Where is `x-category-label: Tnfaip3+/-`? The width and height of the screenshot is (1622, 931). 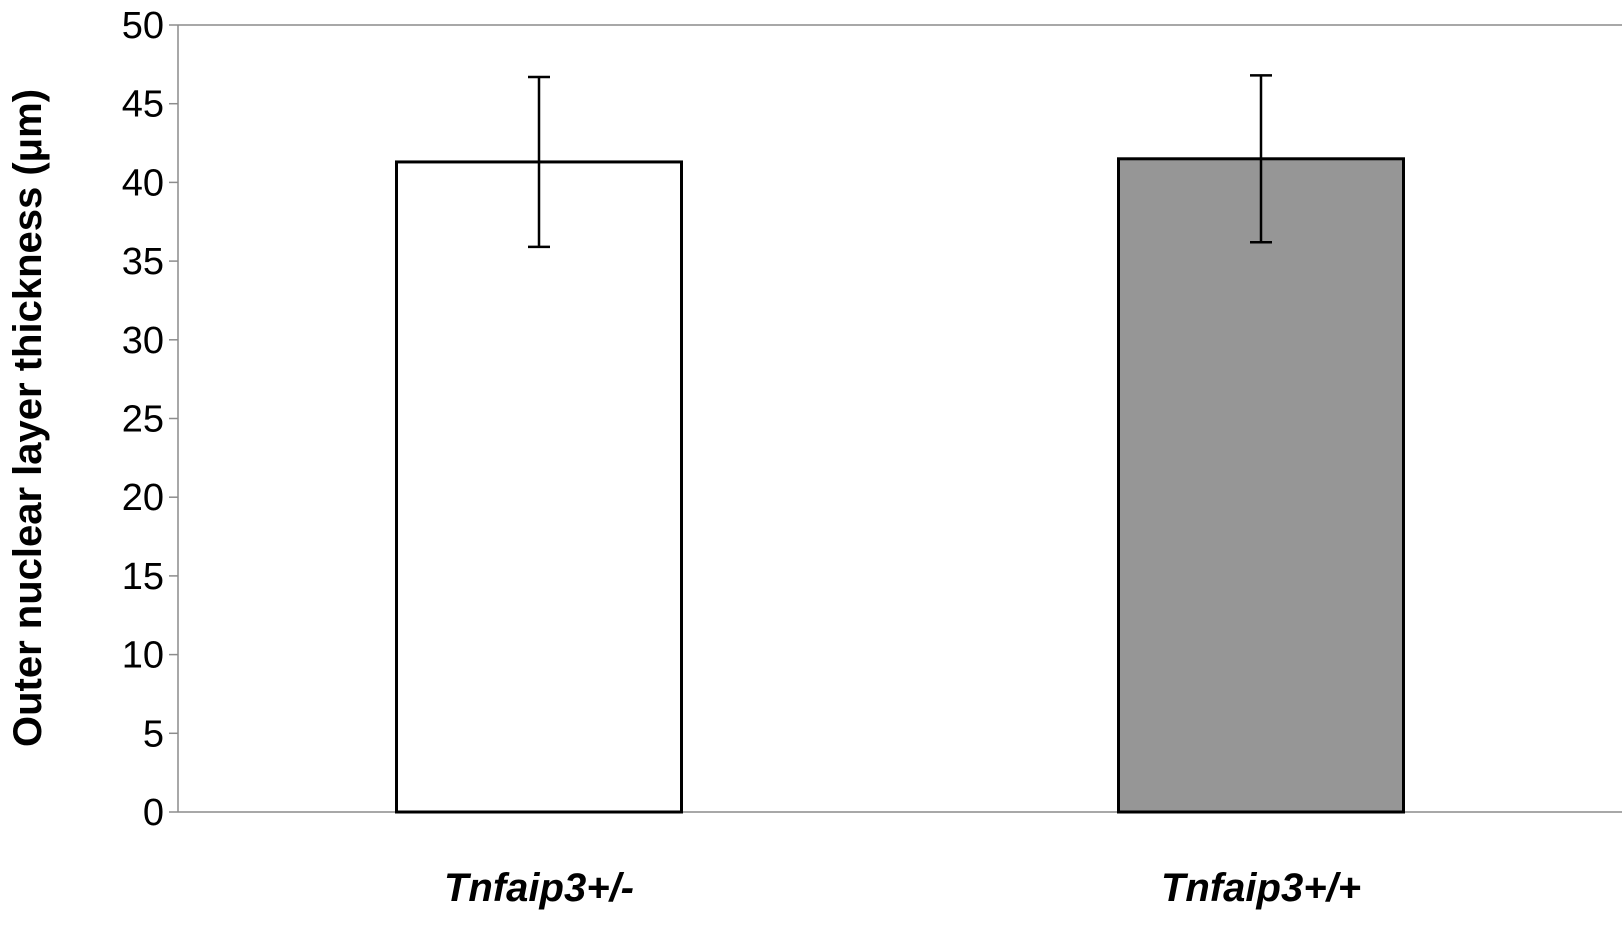 x-category-label: Tnfaip3+/- is located at coordinates (539, 888).